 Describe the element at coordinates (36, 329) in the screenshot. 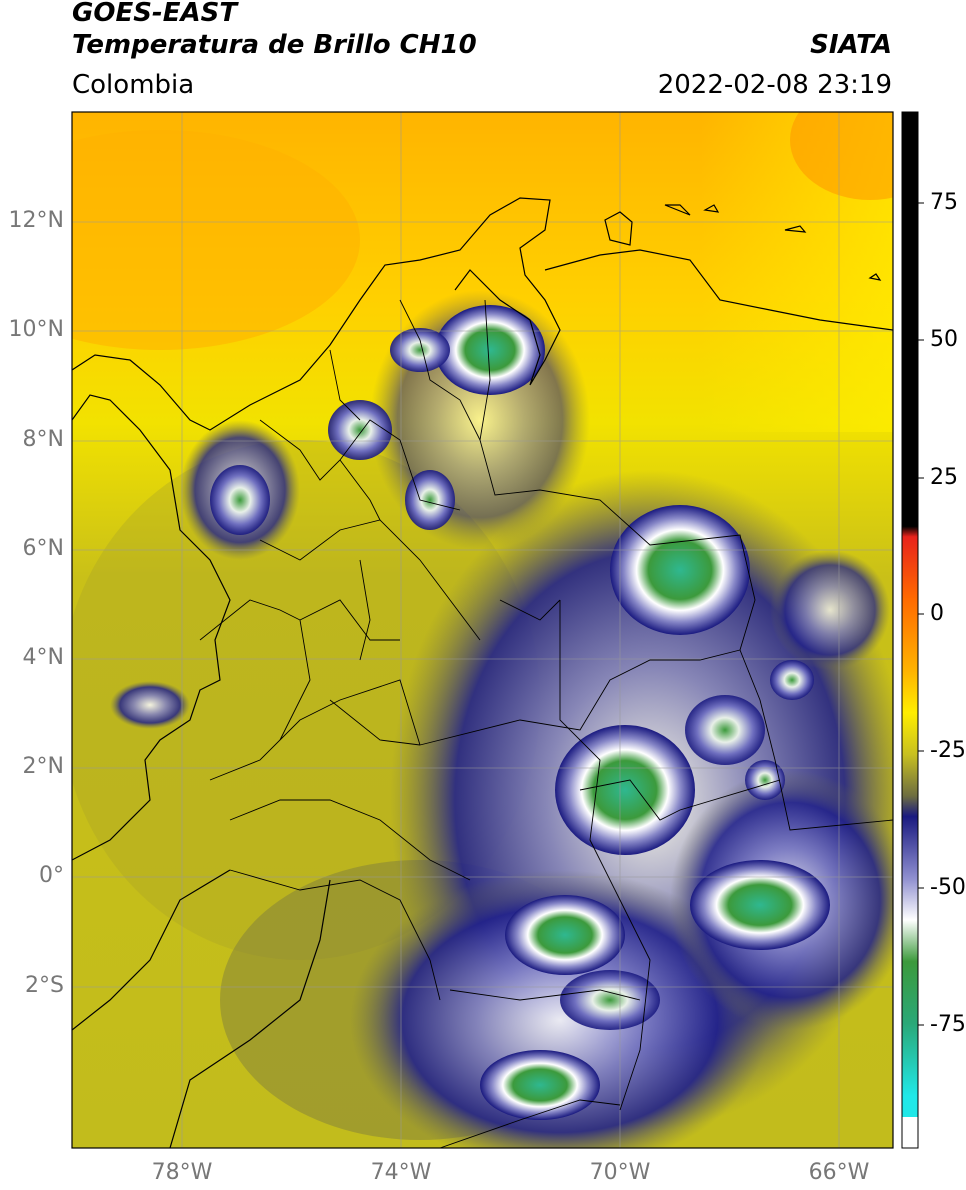

I see `lat-tick: 10°N` at that location.